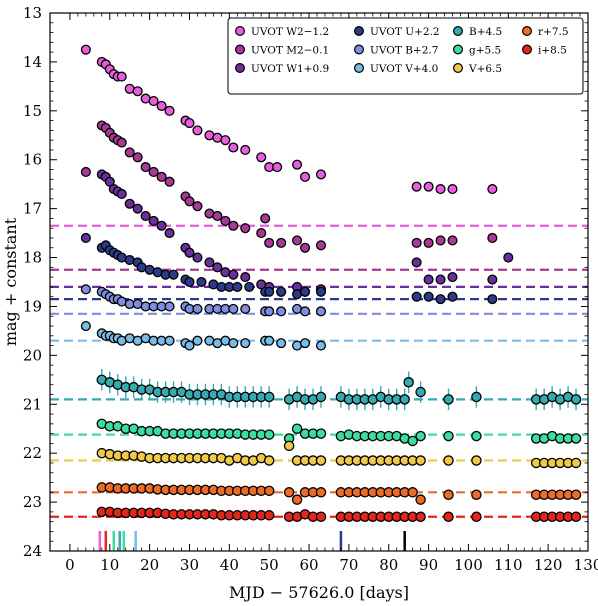 This screenshot has height=606, width=598. Describe the element at coordinates (485, 32) in the screenshot. I see `legend-label: B+4.5` at that location.